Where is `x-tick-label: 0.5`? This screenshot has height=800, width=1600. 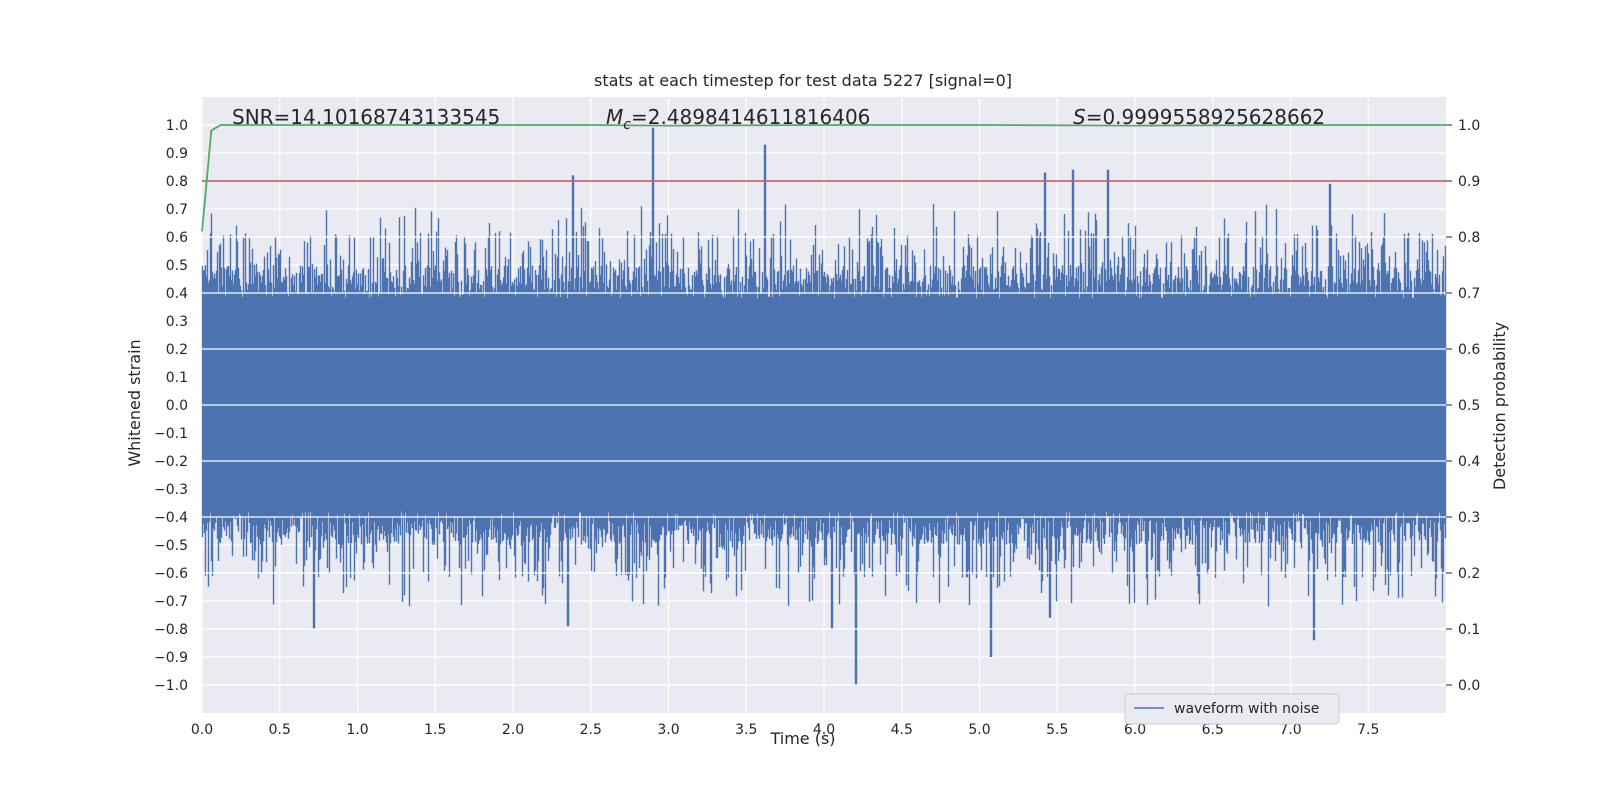
x-tick-label: 0.5 is located at coordinates (280, 730).